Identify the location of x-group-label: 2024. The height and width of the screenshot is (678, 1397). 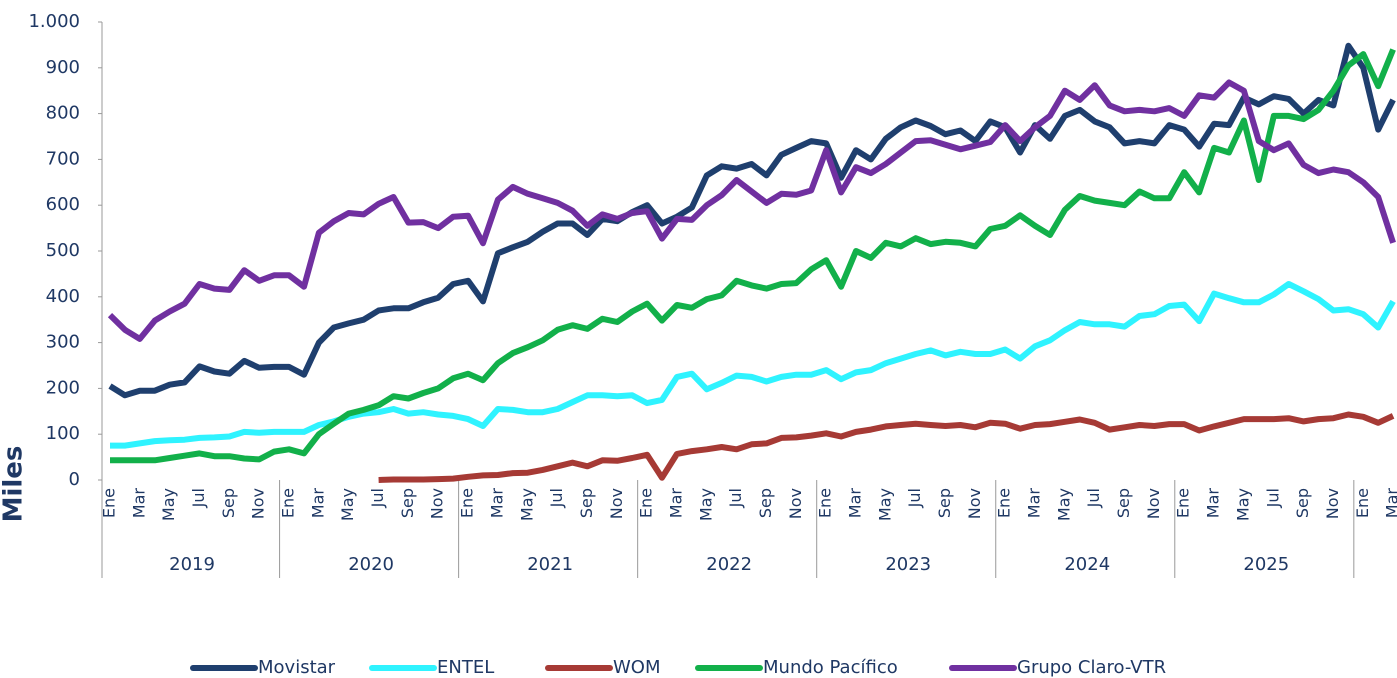
(1087, 564).